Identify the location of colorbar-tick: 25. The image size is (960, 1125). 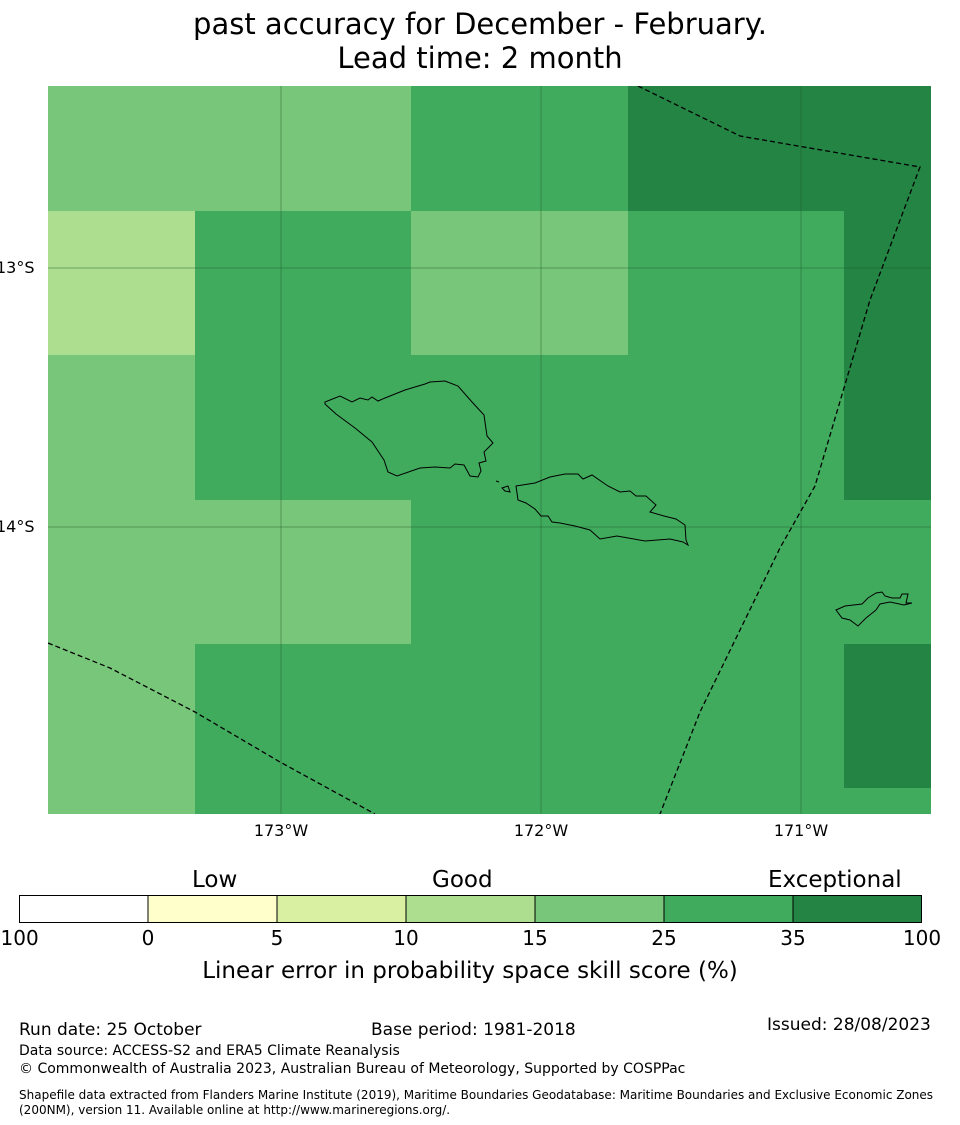
(664, 938).